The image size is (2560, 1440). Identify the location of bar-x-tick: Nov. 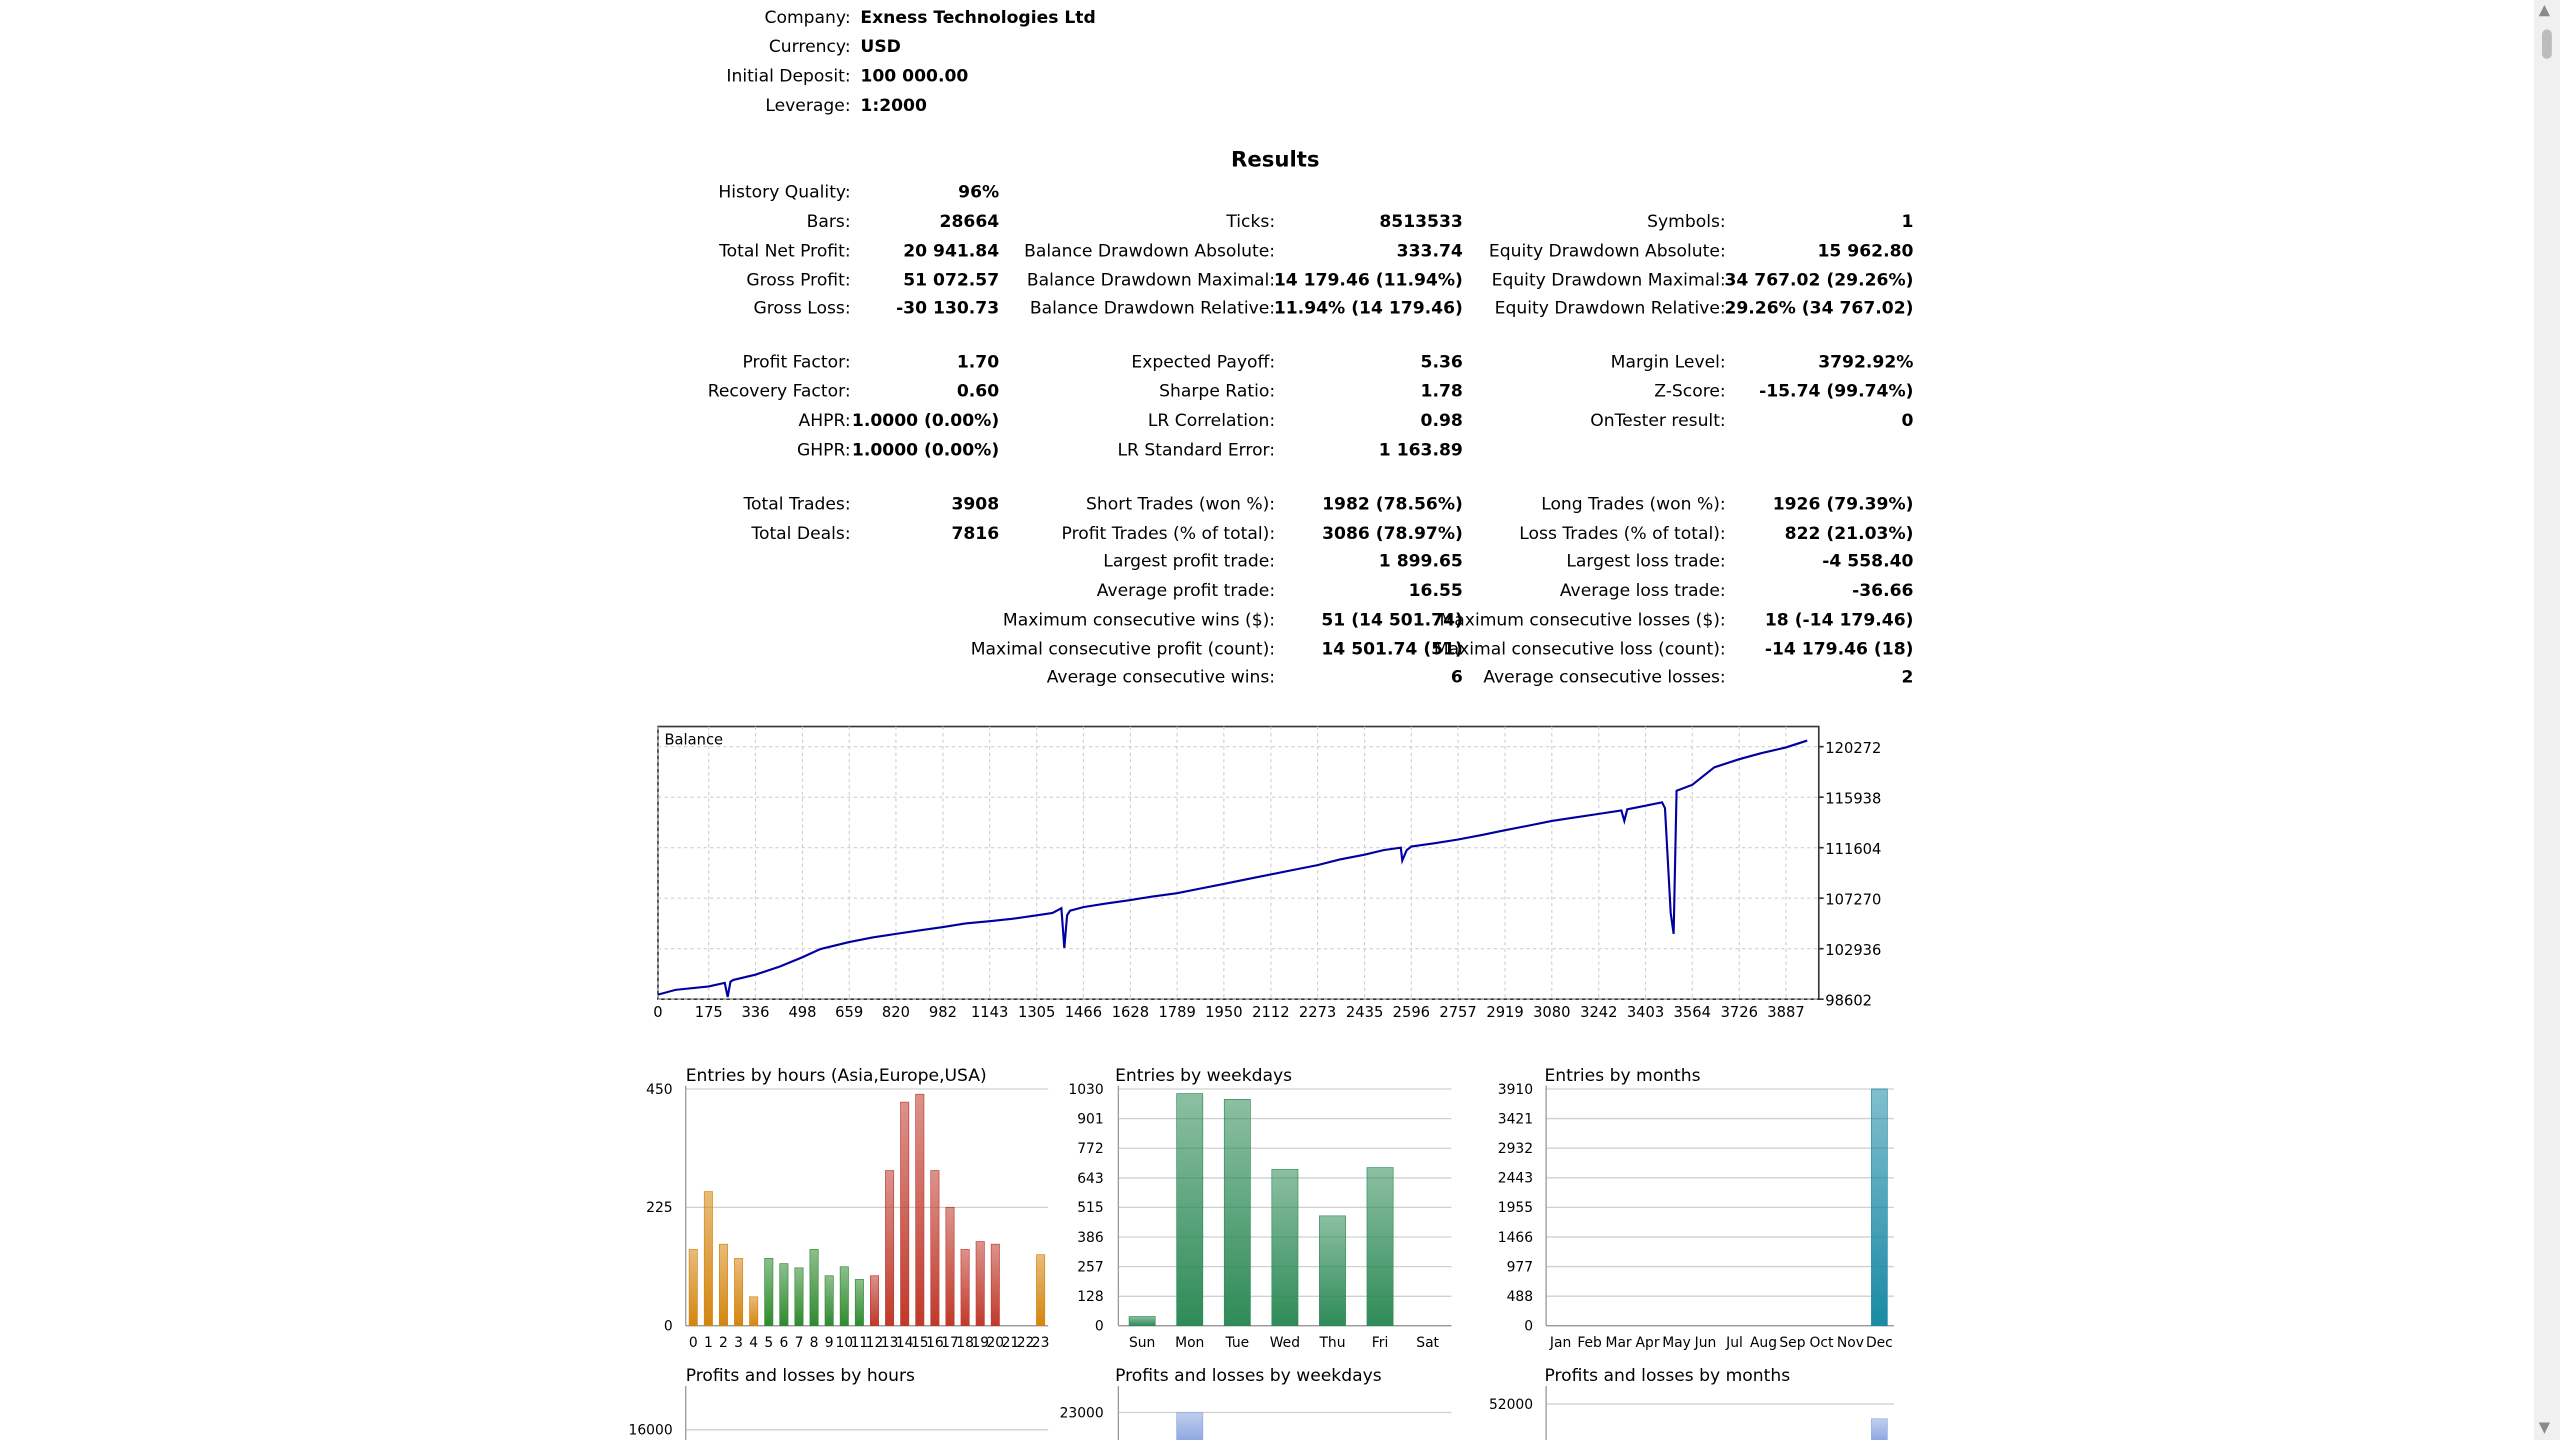
(1850, 1343).